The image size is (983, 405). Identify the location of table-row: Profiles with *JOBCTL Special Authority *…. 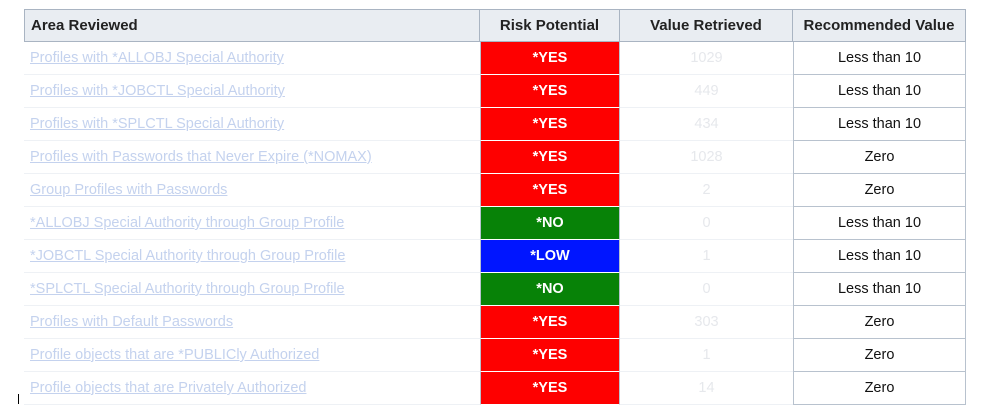
(495, 91).